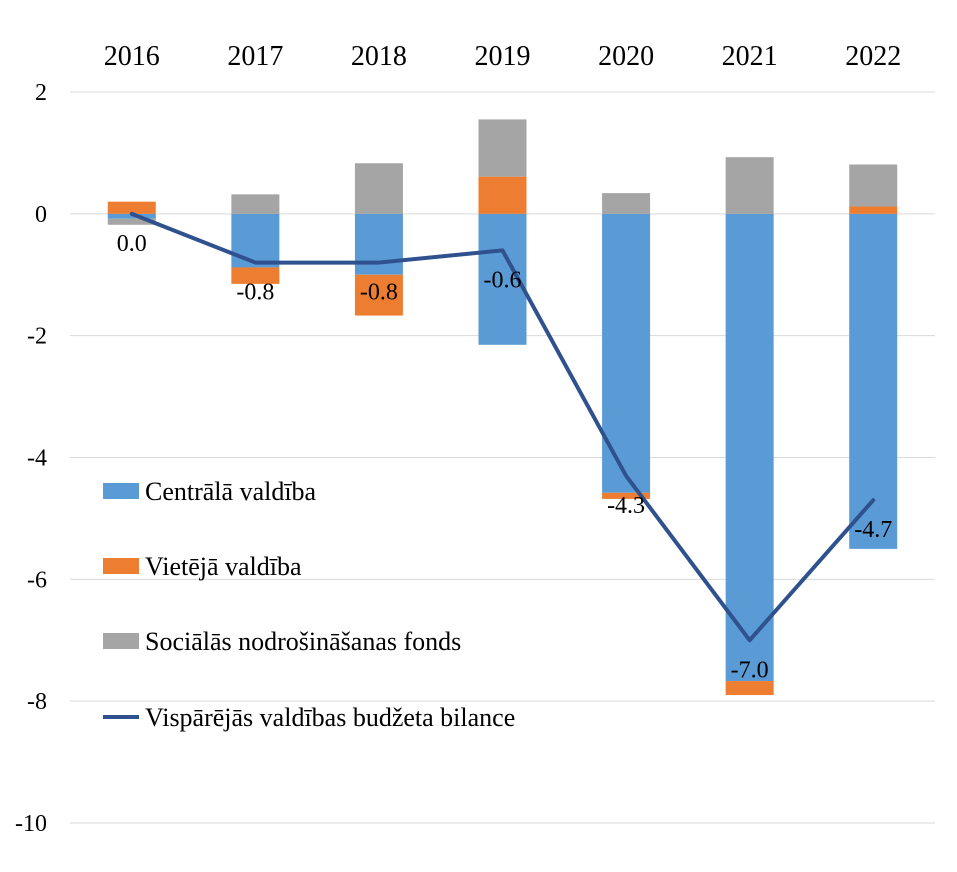 The width and height of the screenshot is (957, 872). I want to click on y-axis-tick-labels: 2 0 -2 -4 -6 -8 -10, so click(31, 458).